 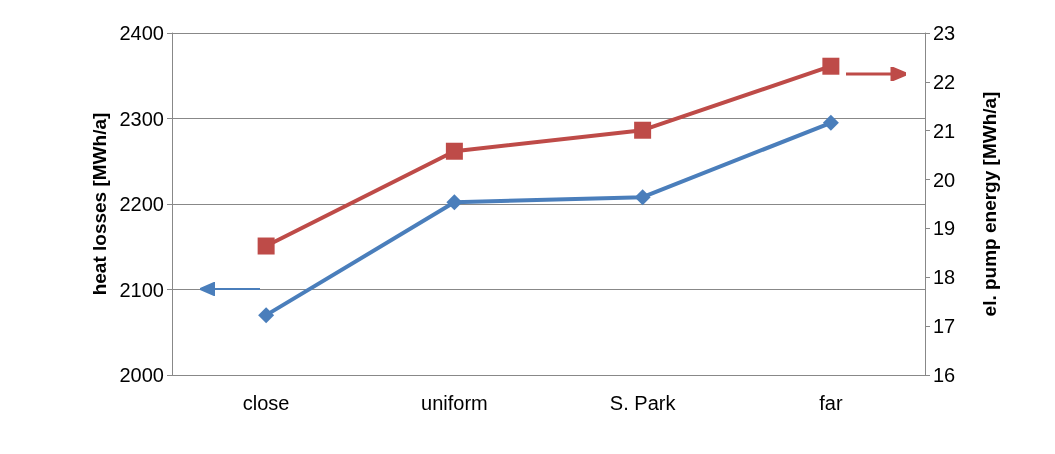 What do you see at coordinates (141, 289) in the screenshot?
I see `y-tick-label: 2100` at bounding box center [141, 289].